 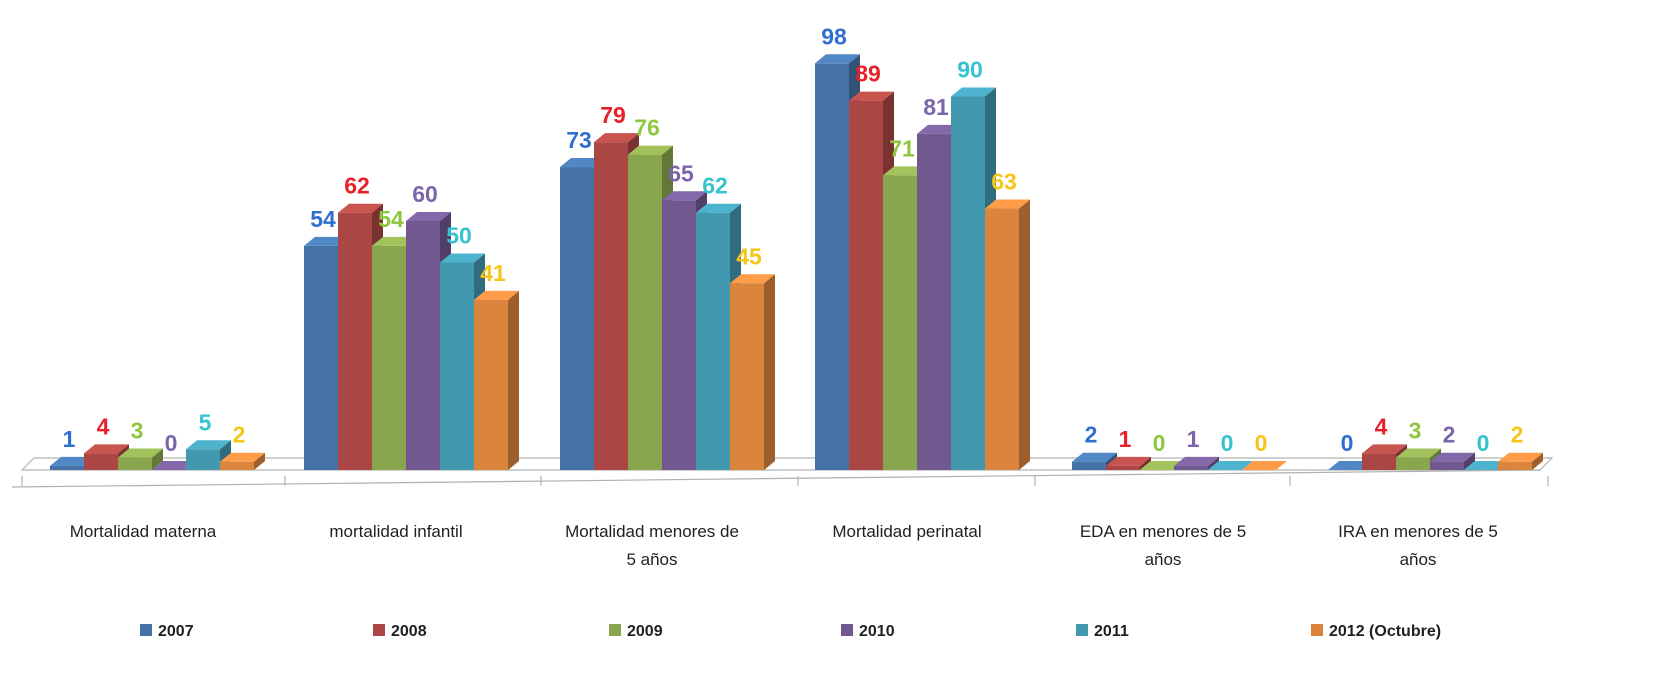 I want to click on legend-label: 2011, so click(x=1111, y=631).